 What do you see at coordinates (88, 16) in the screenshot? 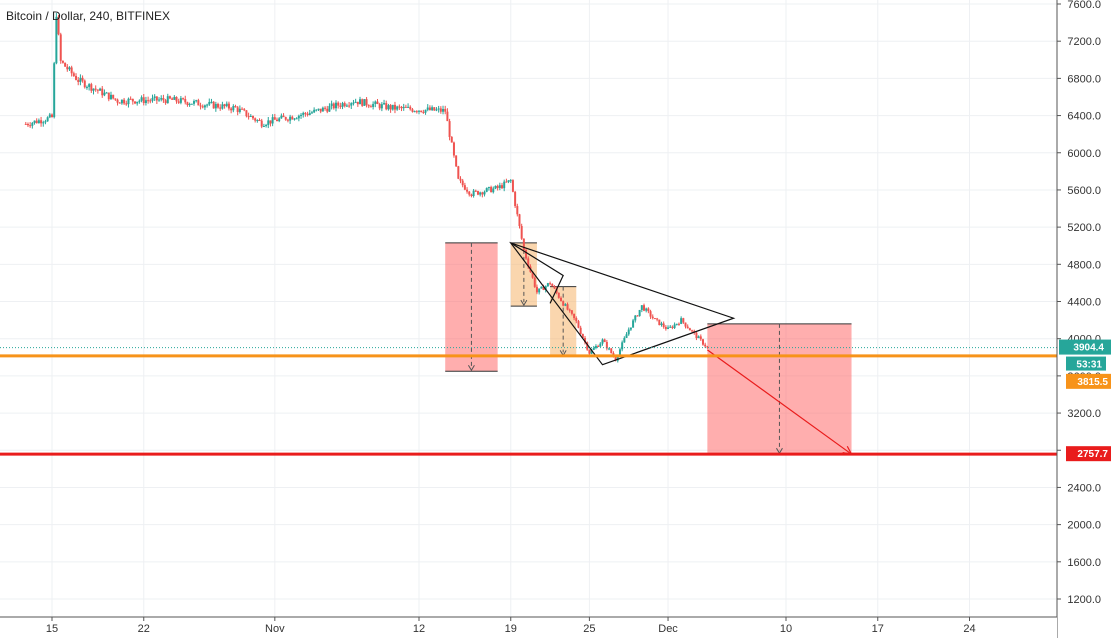
I see `chart-title: Bitcoin / Dollar, 240, BITFINEX` at bounding box center [88, 16].